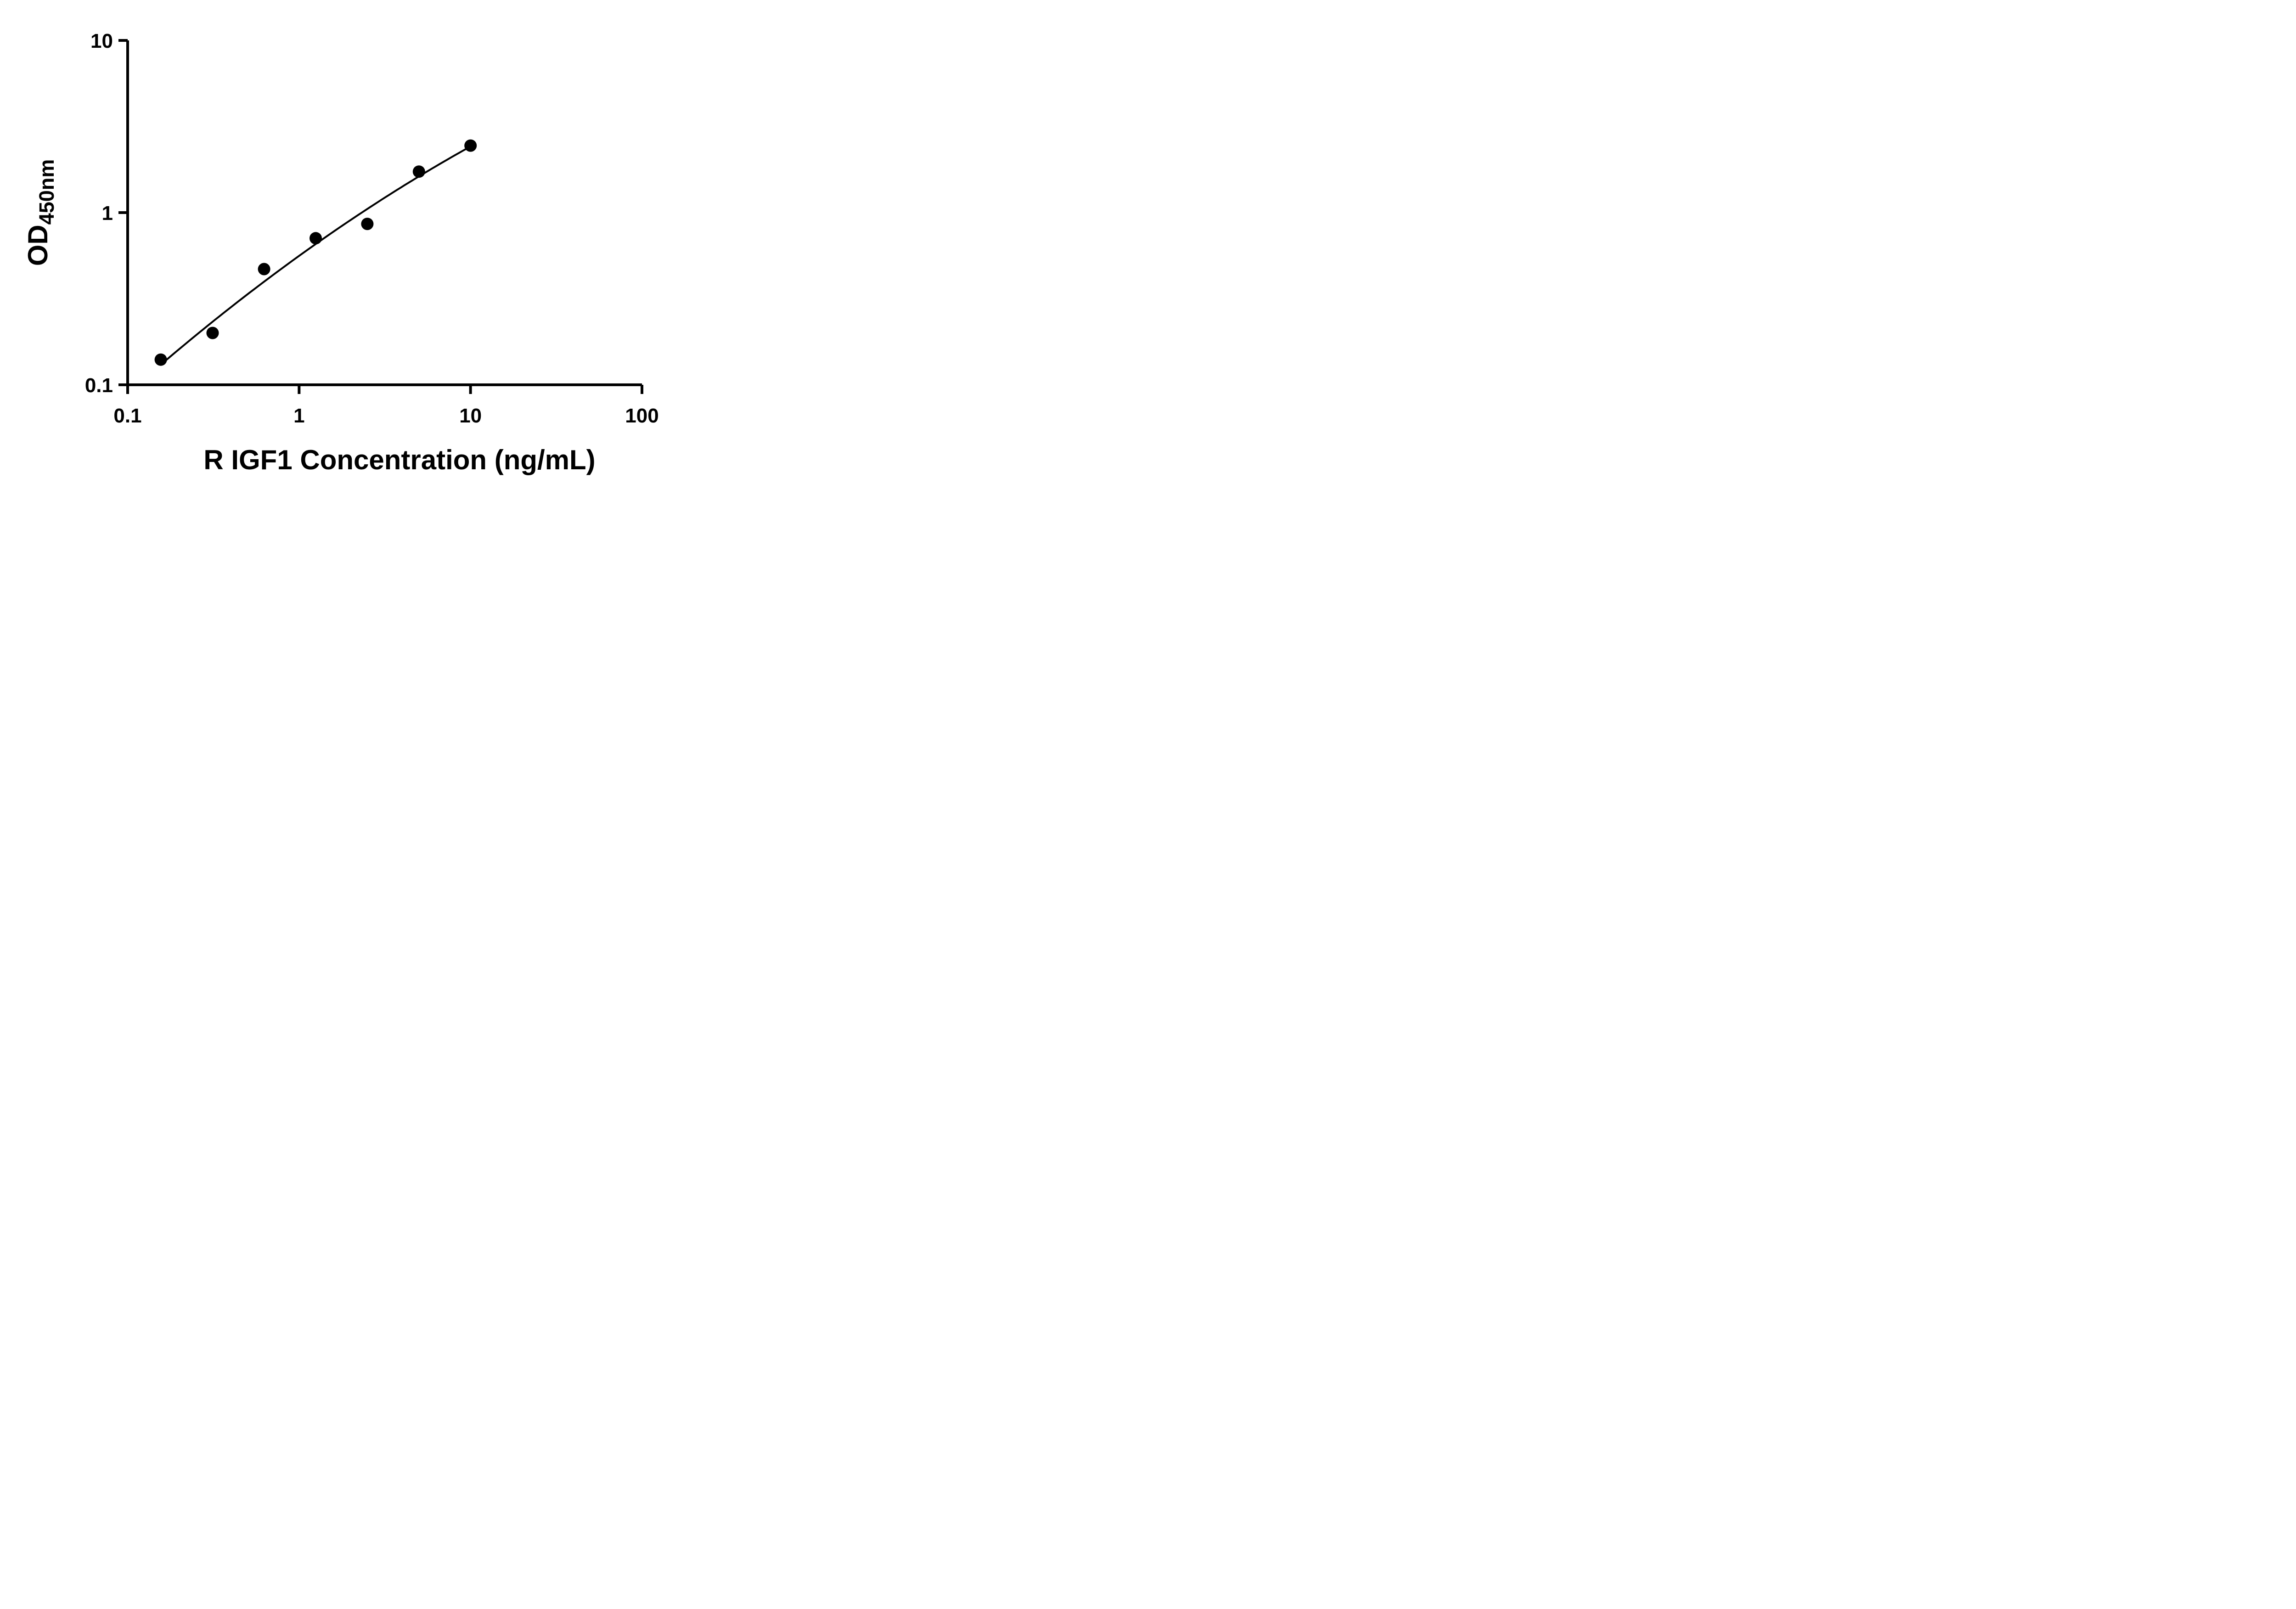 Image resolution: width=2296 pixels, height=1609 pixels. I want to click on y-axis-title: OD450nm, so click(40, 212).